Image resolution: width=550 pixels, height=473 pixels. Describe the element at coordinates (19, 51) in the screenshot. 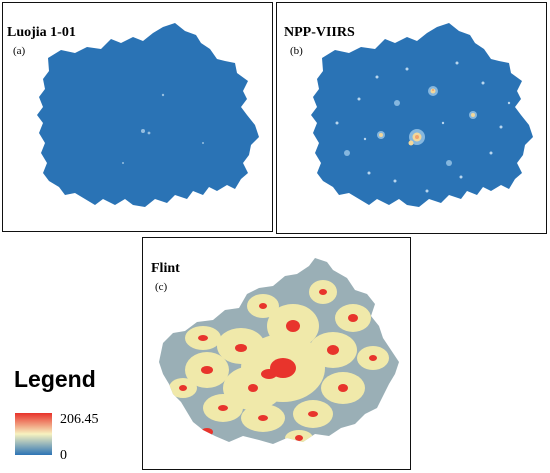

I see `panel-label: (a)` at that location.